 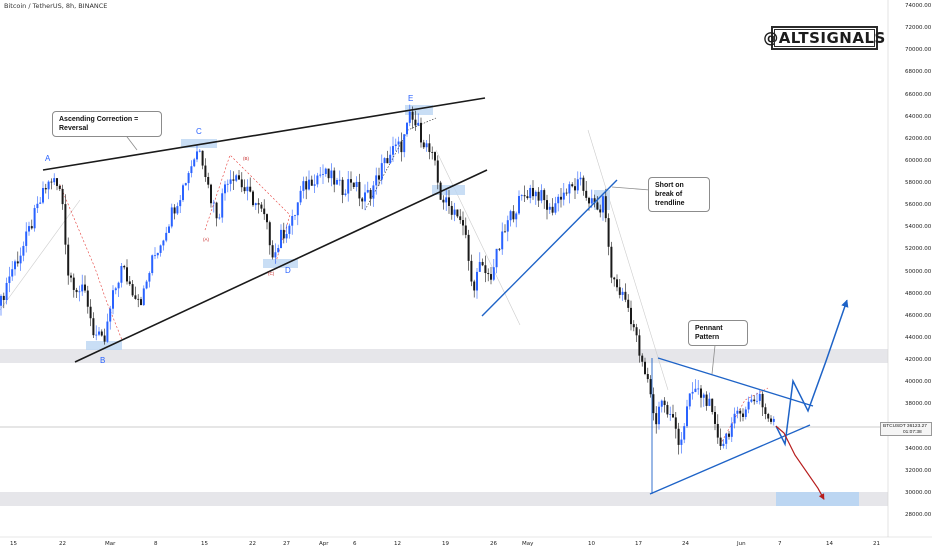 What do you see at coordinates (918, 116) in the screenshot?
I see `price-axis-label: 64000.00` at bounding box center [918, 116].